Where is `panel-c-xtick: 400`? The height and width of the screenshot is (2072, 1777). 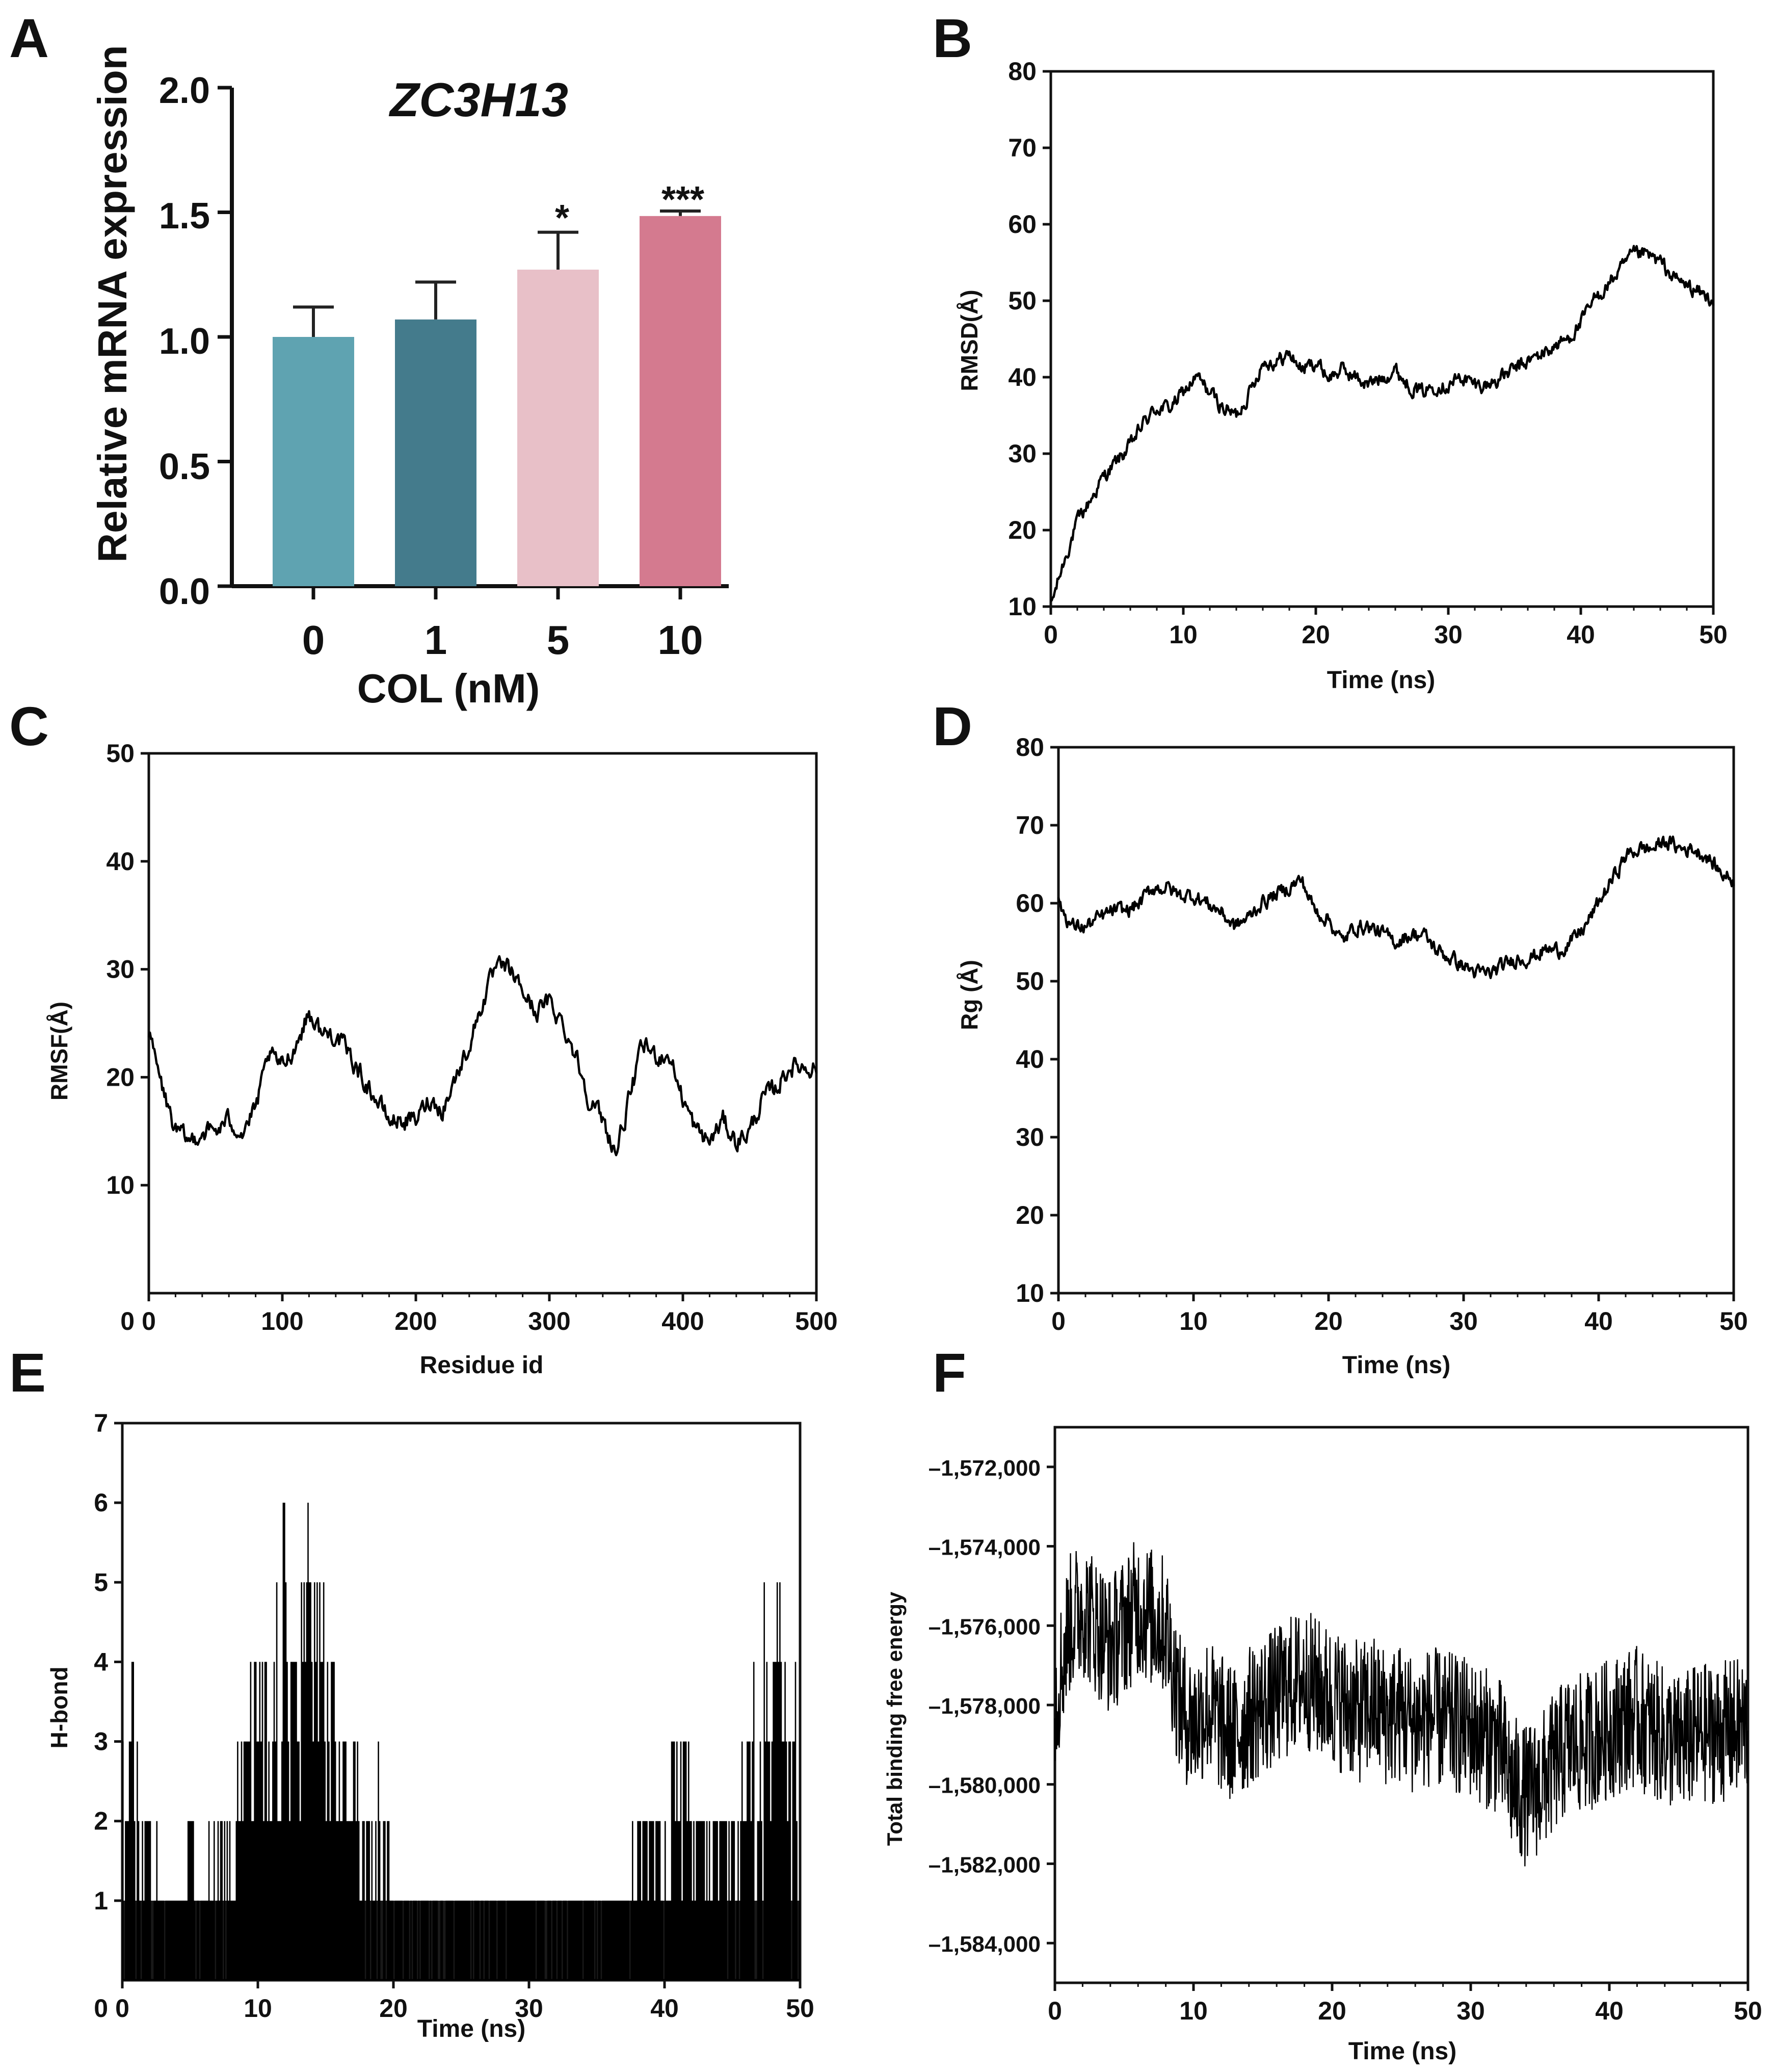
panel-c-xtick: 400 is located at coordinates (682, 1321).